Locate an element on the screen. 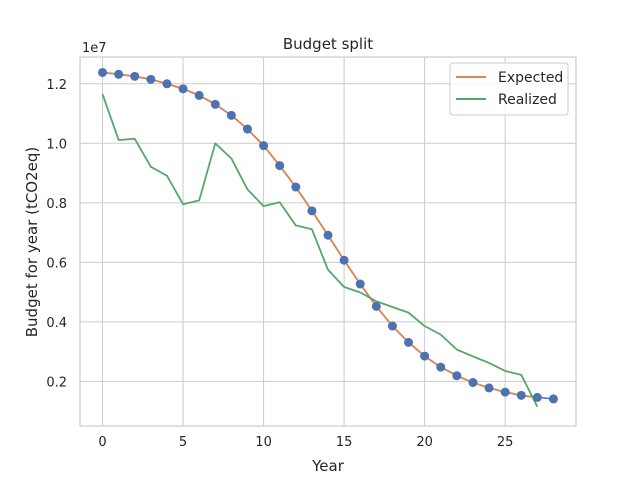 The width and height of the screenshot is (640, 480). legend-label-expected: Expected is located at coordinates (530, 78).